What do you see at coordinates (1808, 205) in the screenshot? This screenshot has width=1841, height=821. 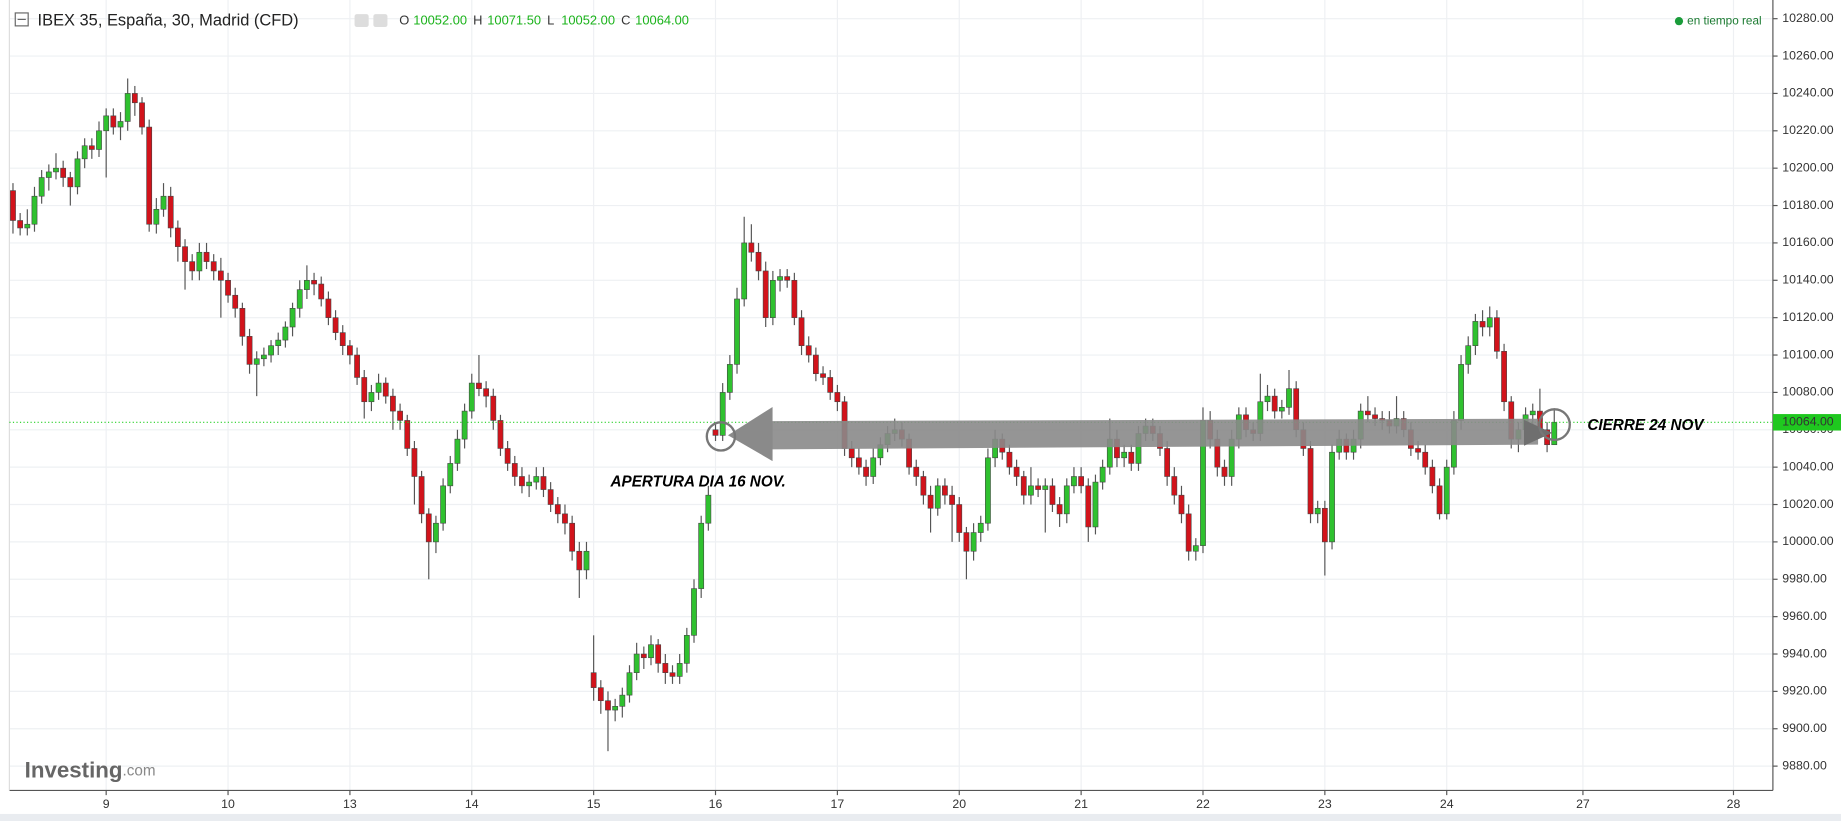 I see `y-tick-label: 10180.00` at bounding box center [1808, 205].